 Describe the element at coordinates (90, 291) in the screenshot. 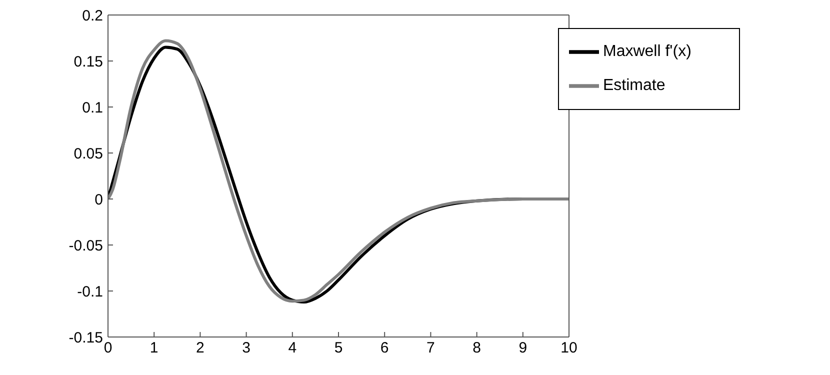

I see `y-tick-label: -0.1` at that location.